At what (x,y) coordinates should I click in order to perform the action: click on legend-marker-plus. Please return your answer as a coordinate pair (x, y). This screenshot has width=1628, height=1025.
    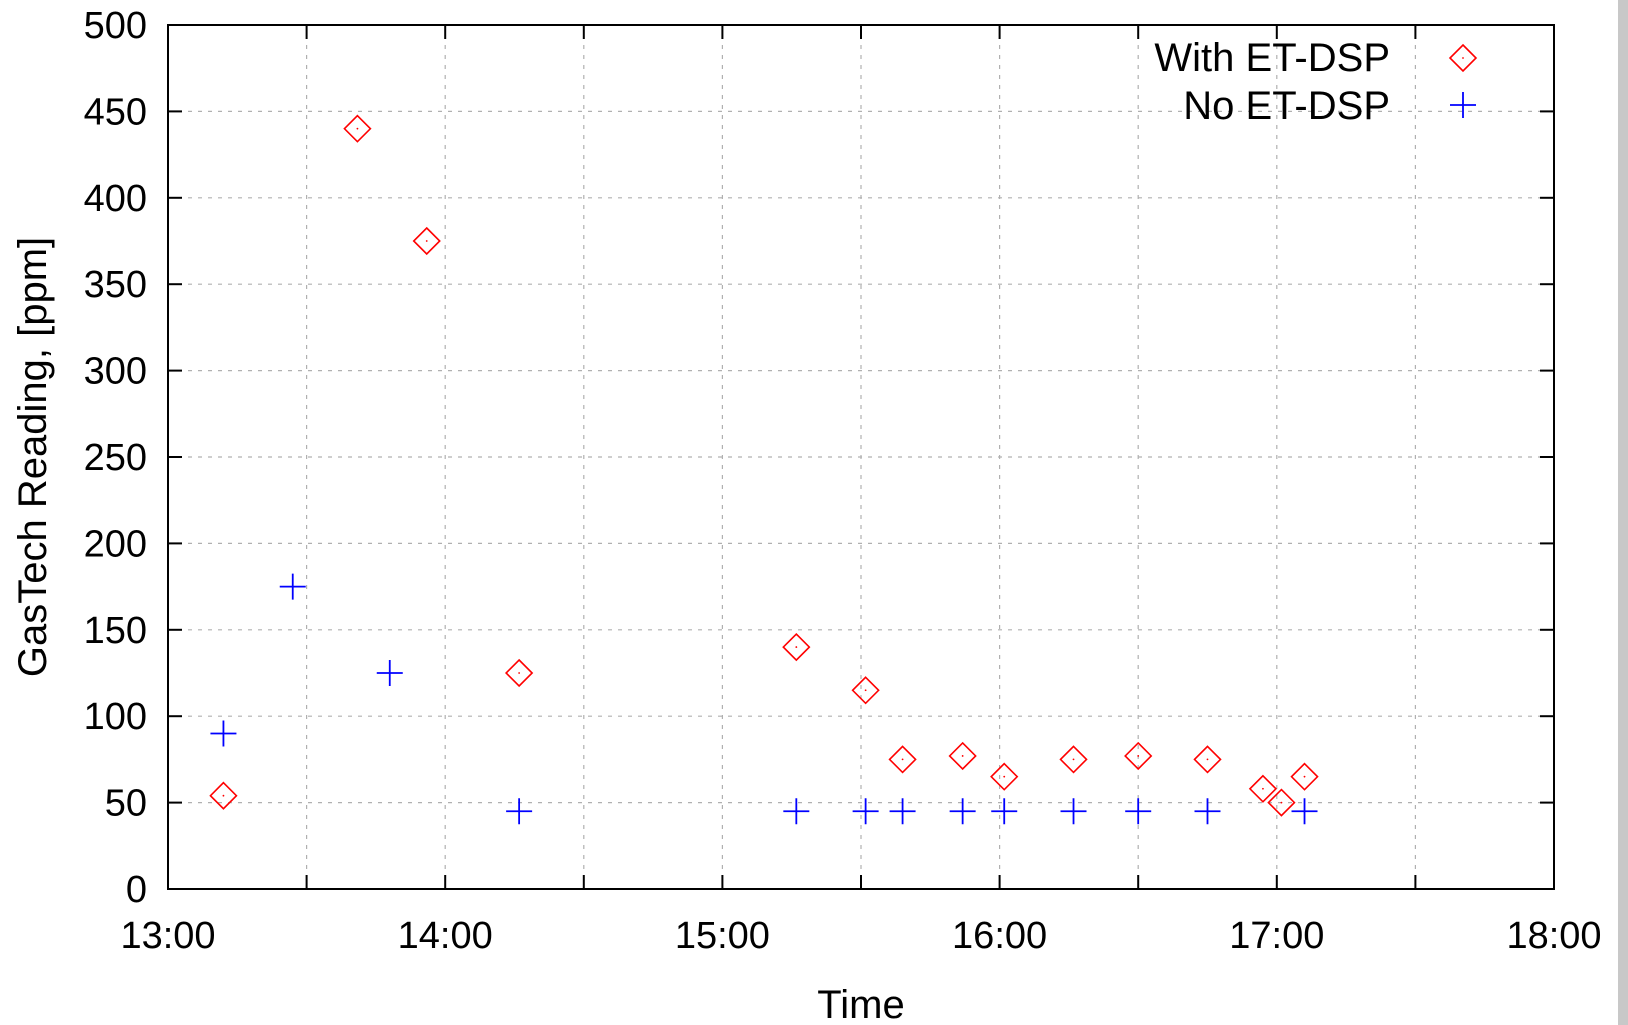
    Looking at the image, I should click on (1463, 105).